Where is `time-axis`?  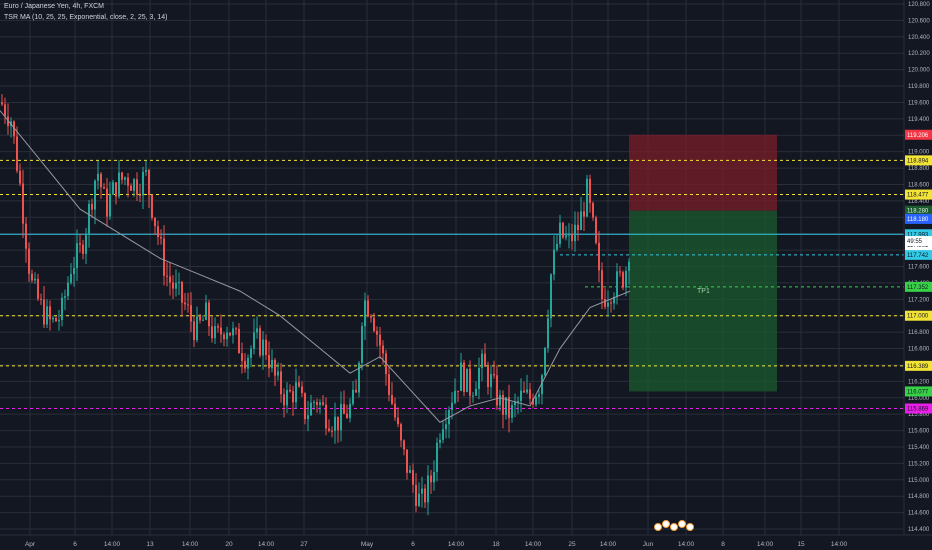 time-axis is located at coordinates (466, 542).